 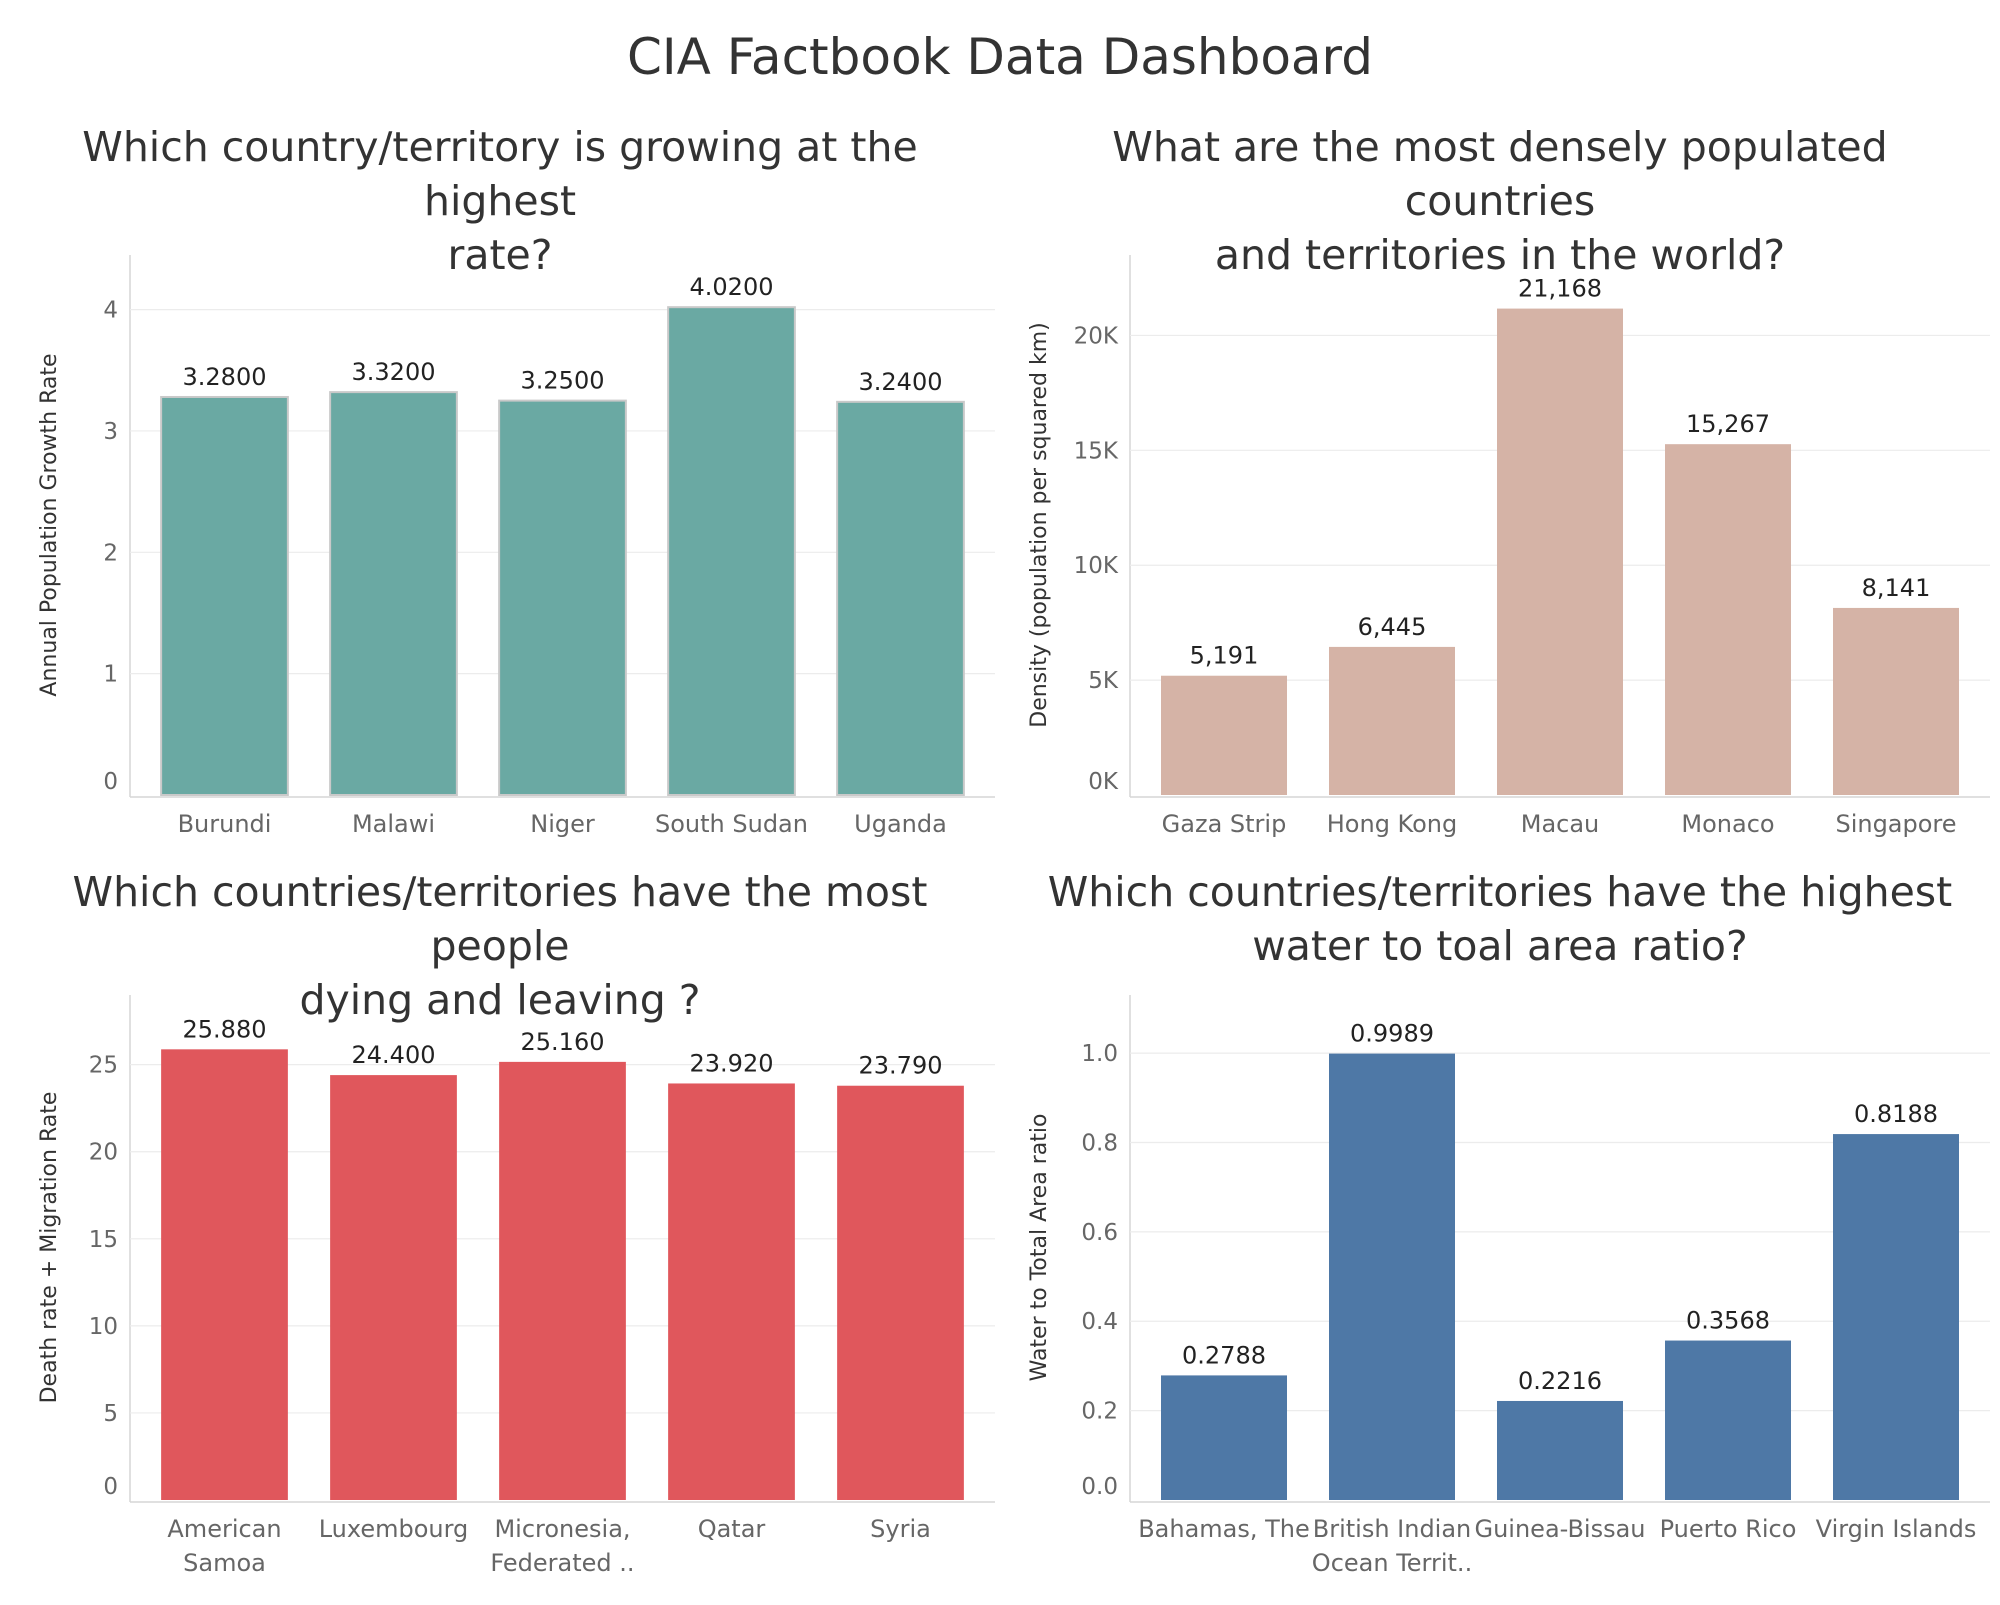 What do you see at coordinates (1103, 681) in the screenshot?
I see `y-tick-label: 5K` at bounding box center [1103, 681].